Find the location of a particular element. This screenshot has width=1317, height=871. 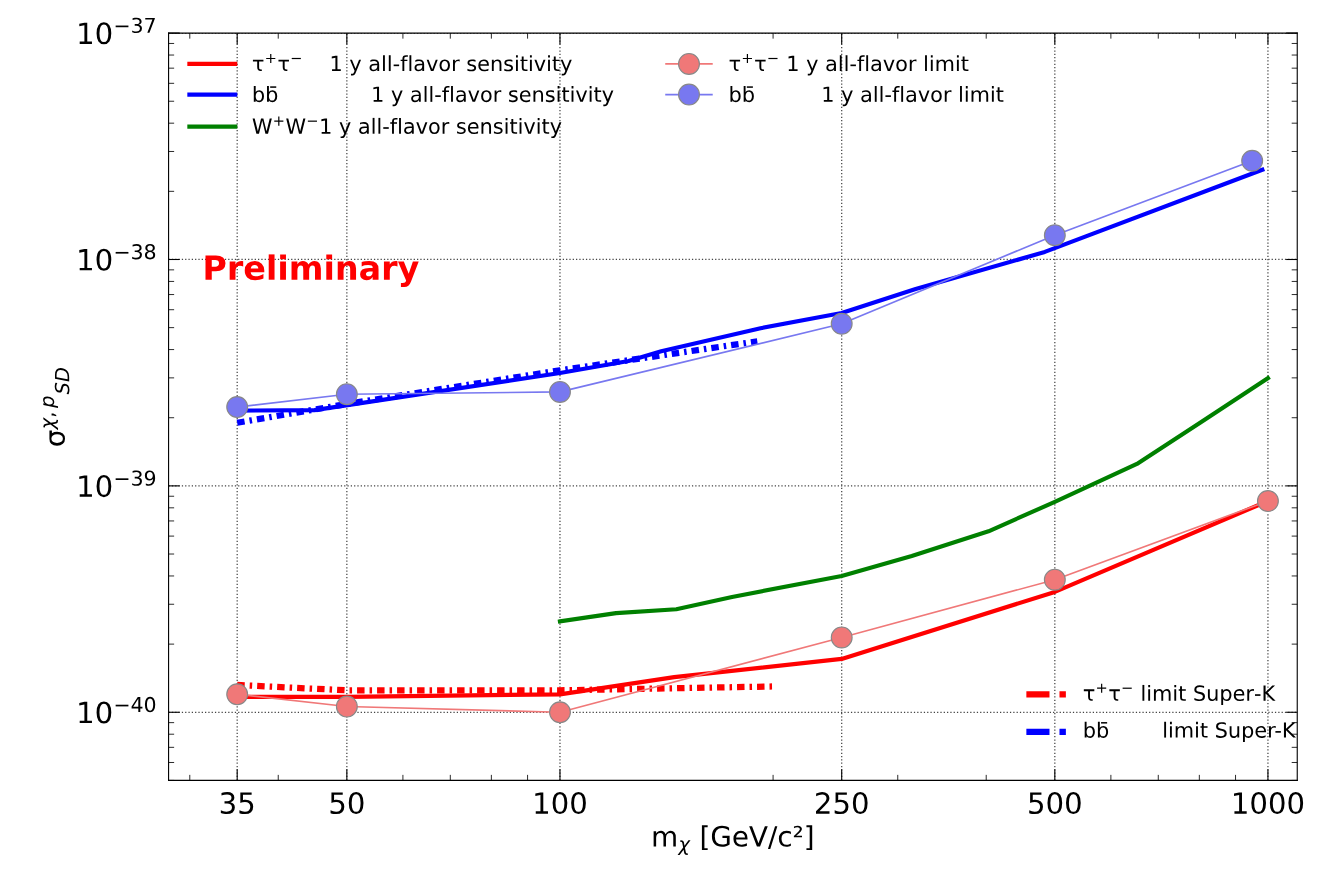

legend-label: τ$^{+}$τ$^{−}$ limit Super-K is located at coordinates (1179, 694).